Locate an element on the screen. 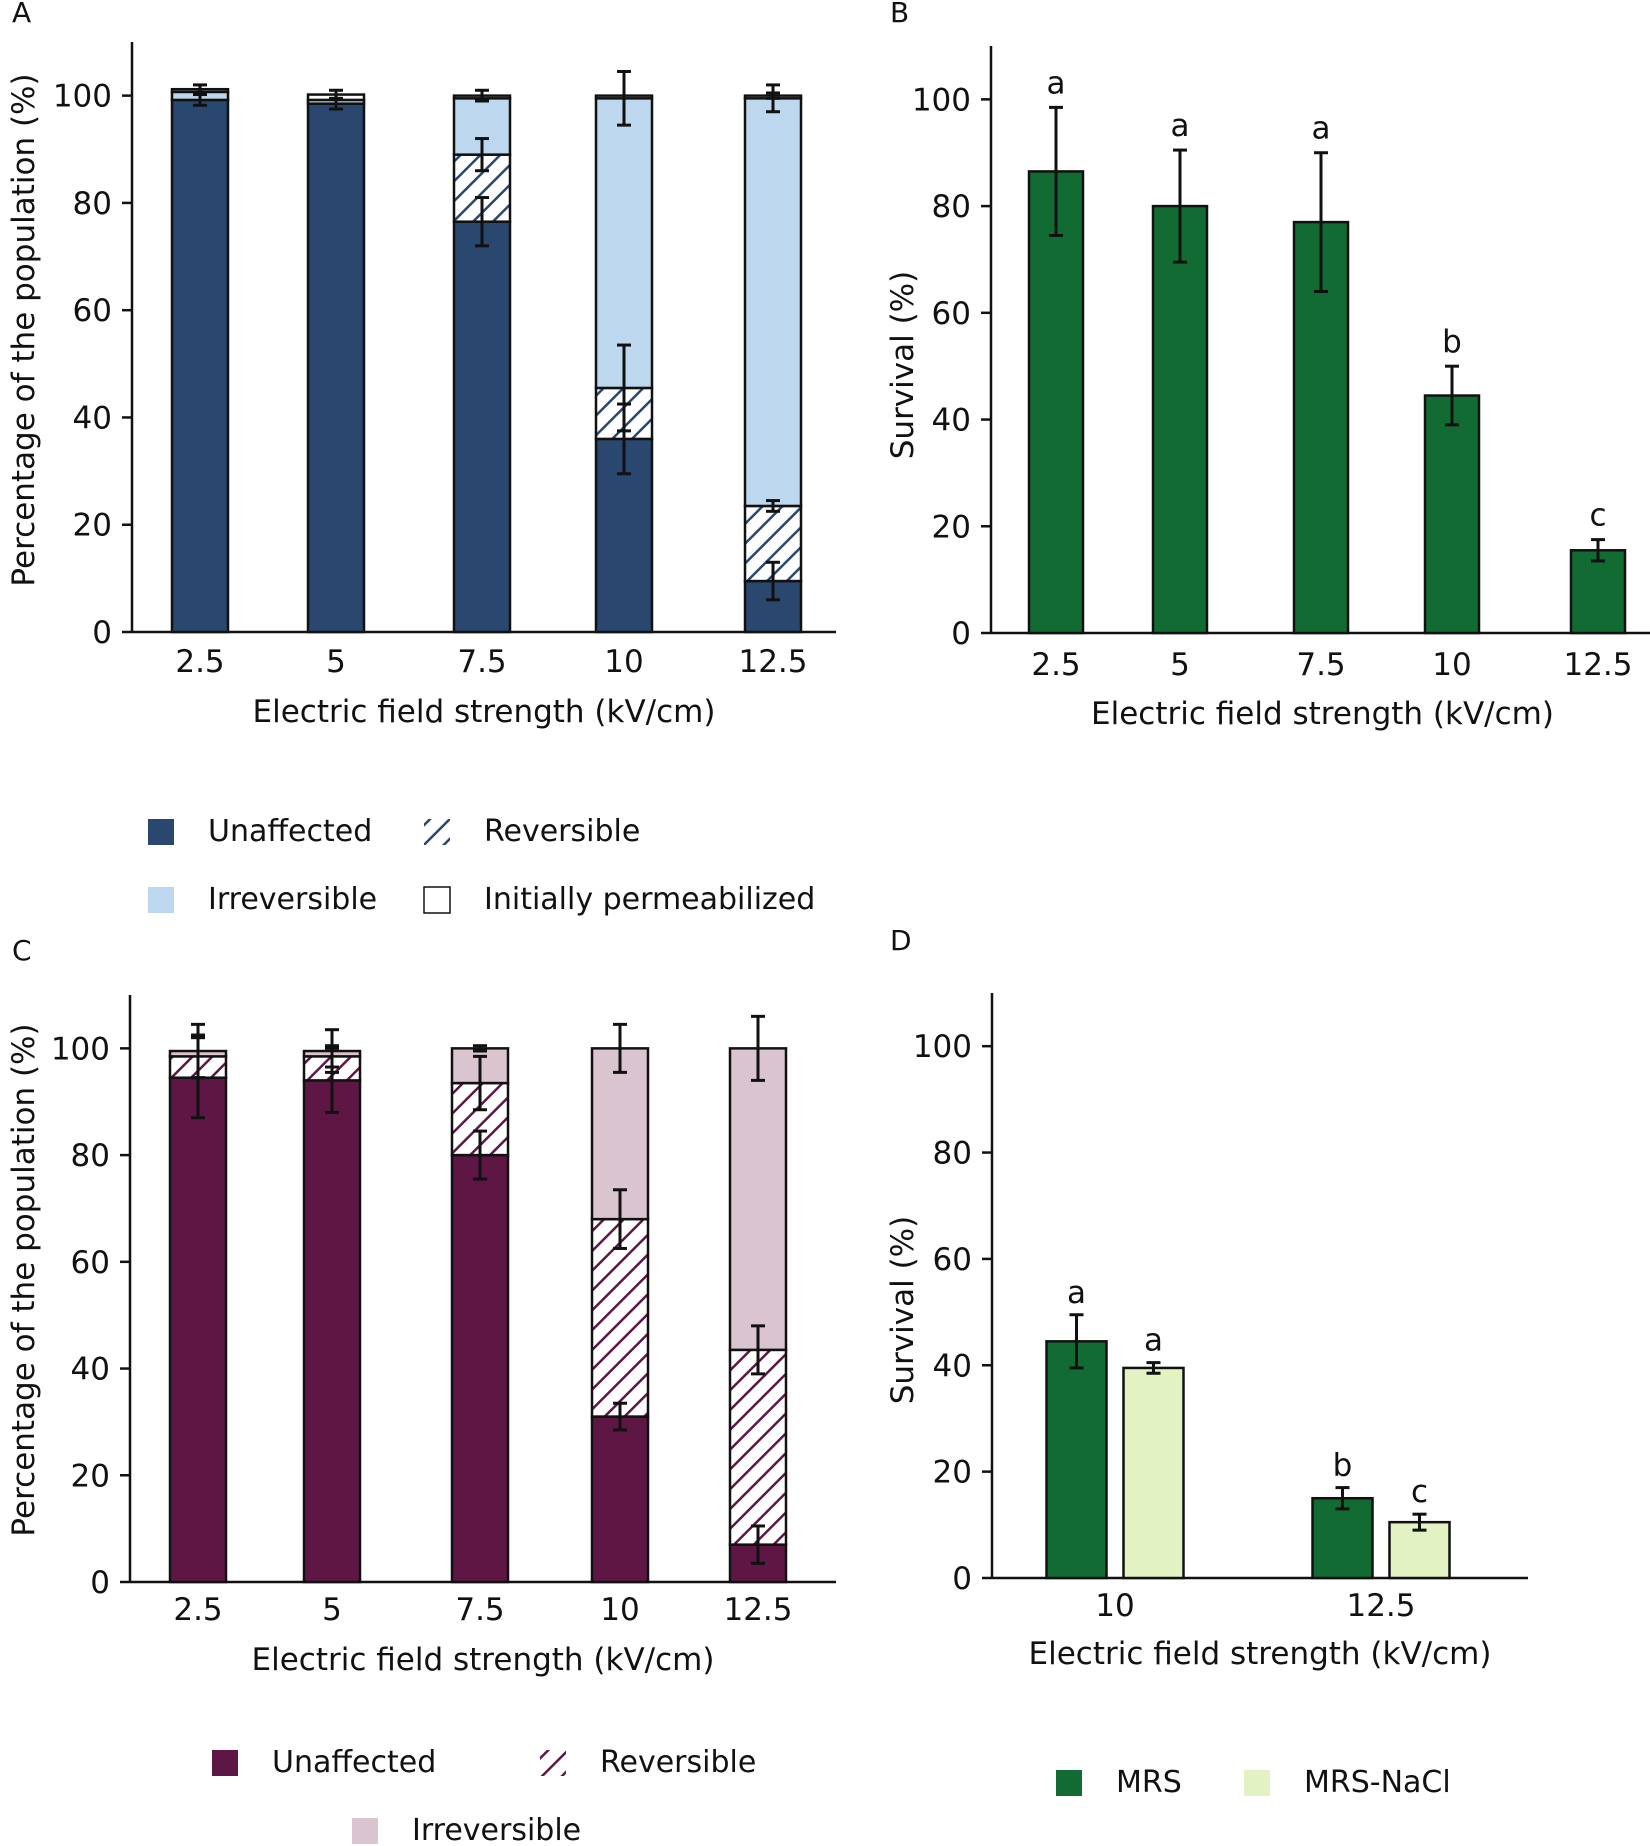  legend-label: MRS-NaCl is located at coordinates (1377, 1782).